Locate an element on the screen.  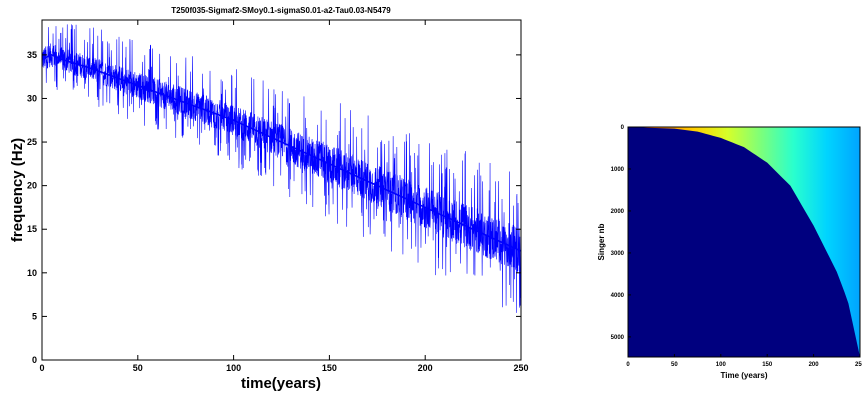
heatmap-x-tick-label: 250 is located at coordinates (858, 365).